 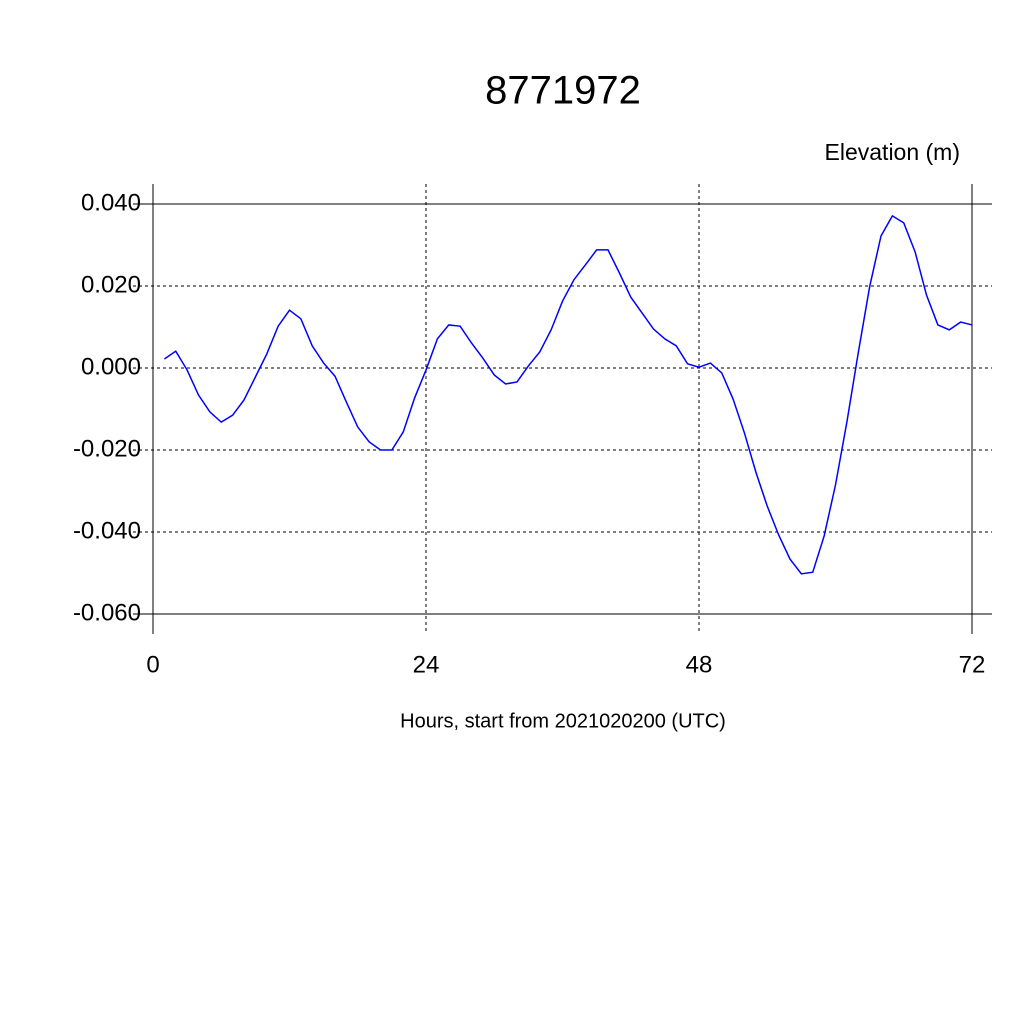 I want to click on x-tick-label: 0, so click(x=152, y=664).